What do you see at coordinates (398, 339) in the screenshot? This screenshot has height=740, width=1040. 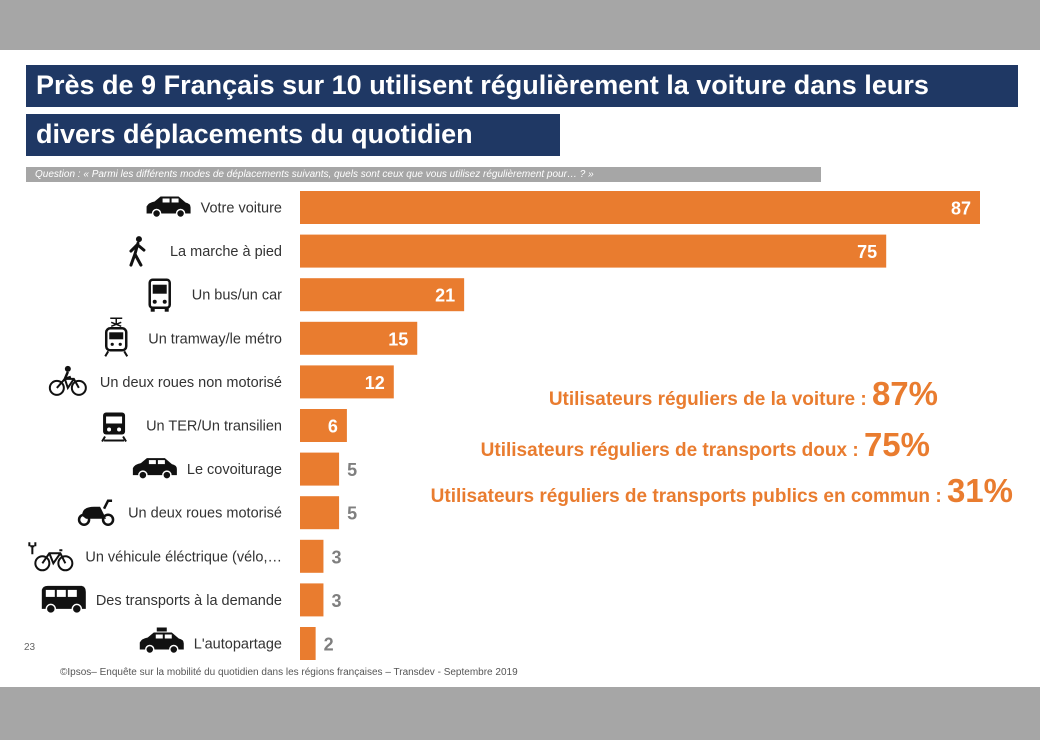 I see `value-label-3: 15` at bounding box center [398, 339].